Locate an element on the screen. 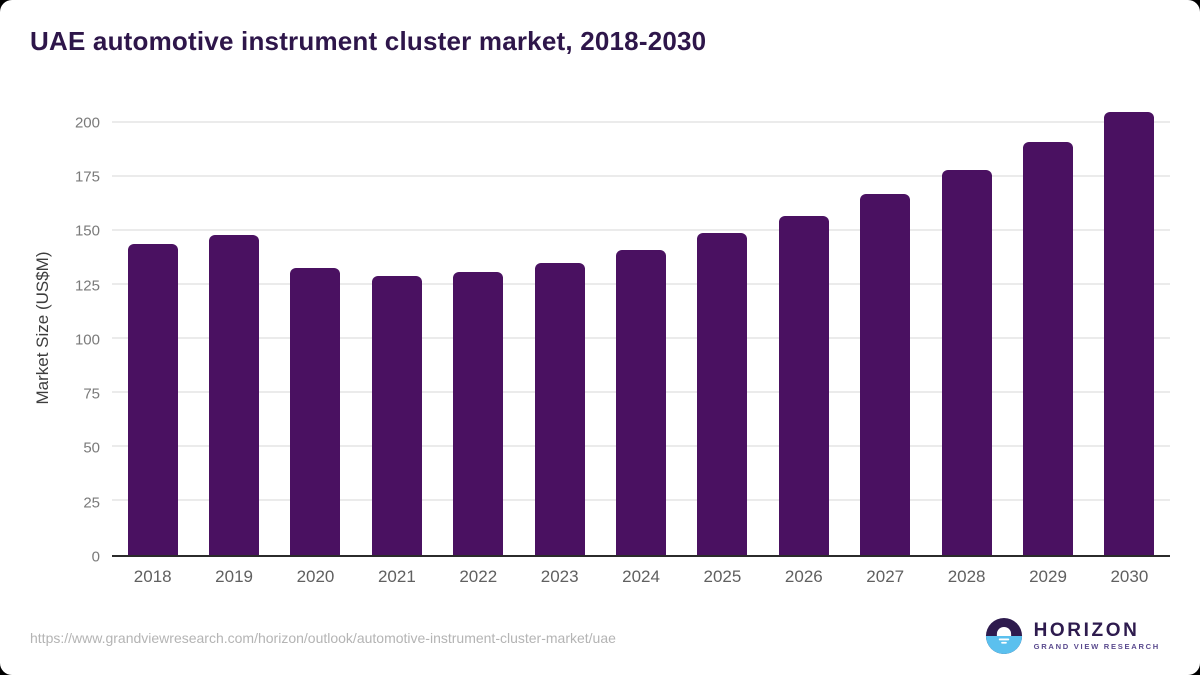 The height and width of the screenshot is (675, 1200). x-tick-label: 2024 is located at coordinates (641, 576).